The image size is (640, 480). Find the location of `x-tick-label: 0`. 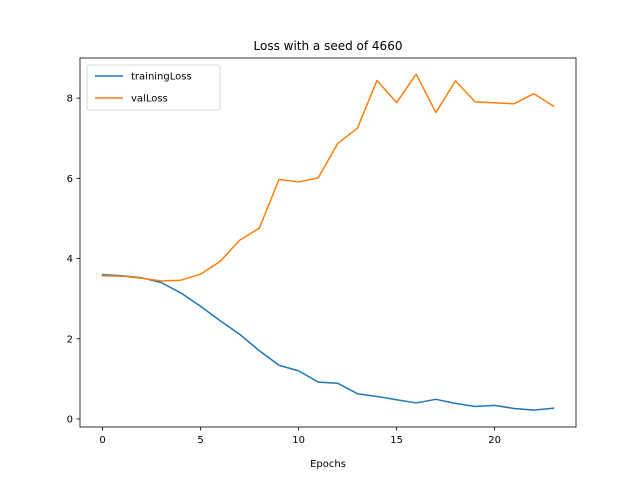

x-tick-label: 0 is located at coordinates (102, 440).